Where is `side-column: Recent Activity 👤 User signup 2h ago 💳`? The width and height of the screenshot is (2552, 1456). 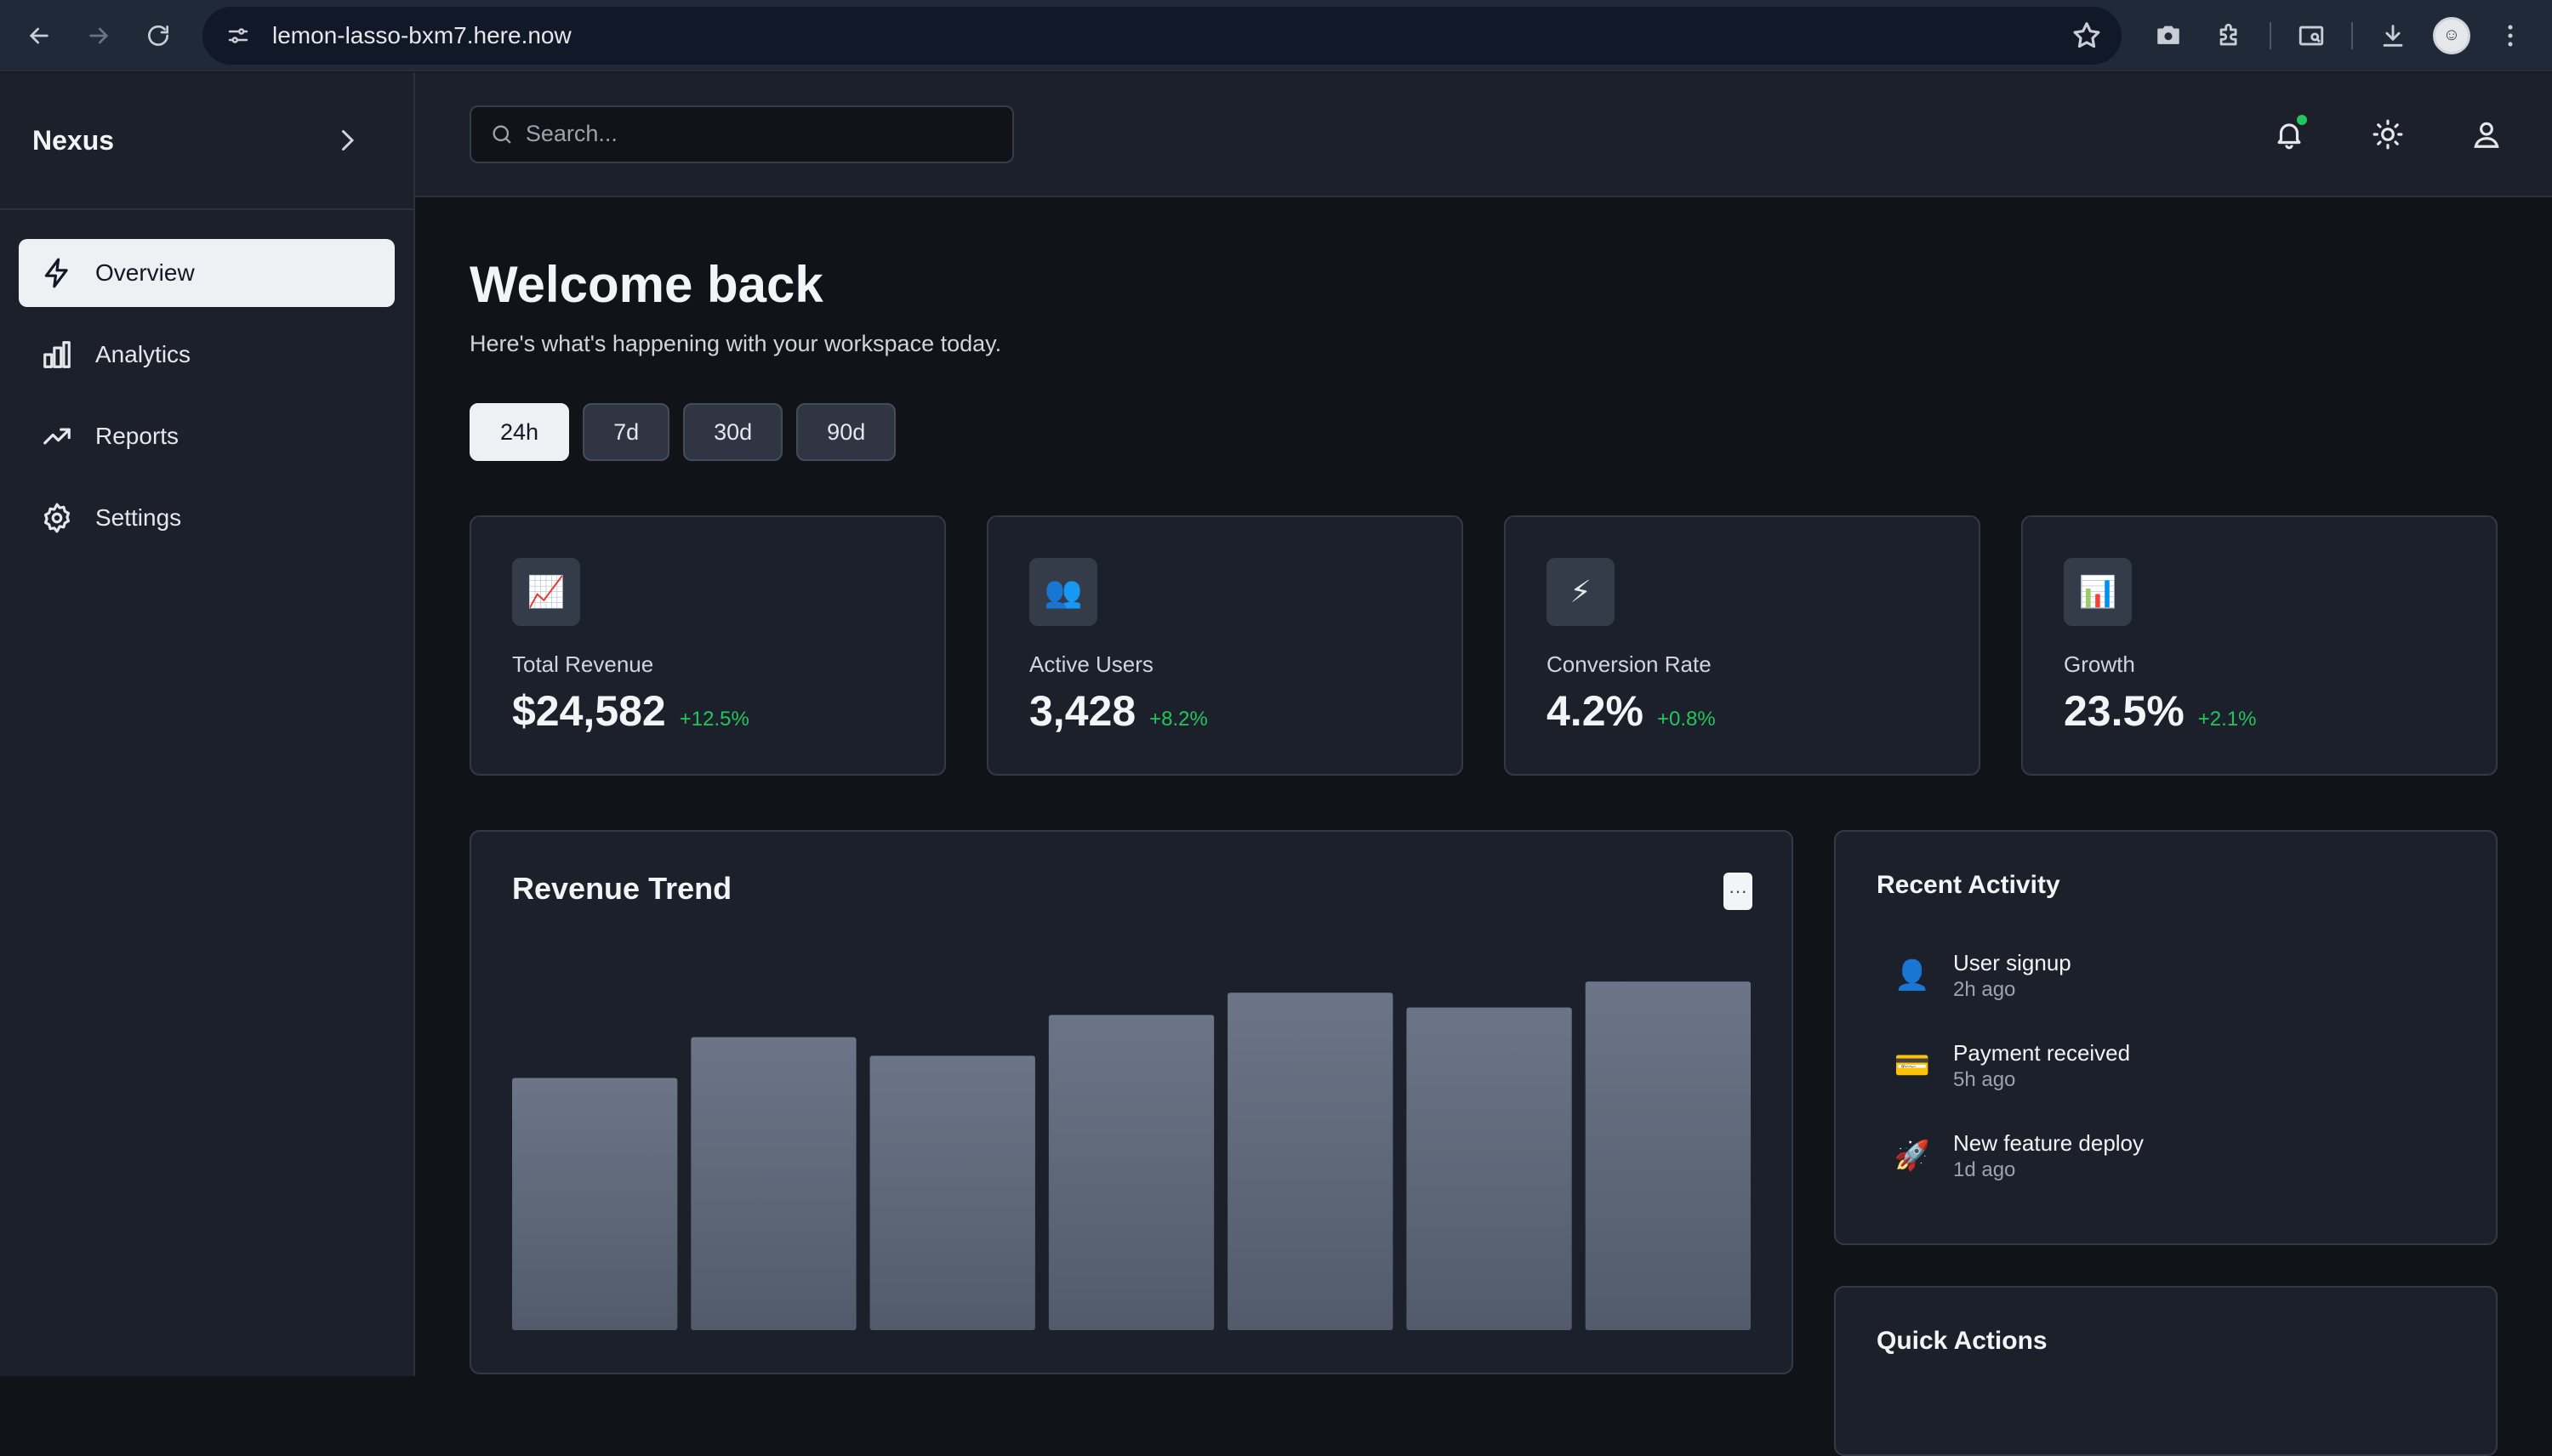 side-column: Recent Activity 👤 User signup 2h ago 💳 is located at coordinates (2166, 1143).